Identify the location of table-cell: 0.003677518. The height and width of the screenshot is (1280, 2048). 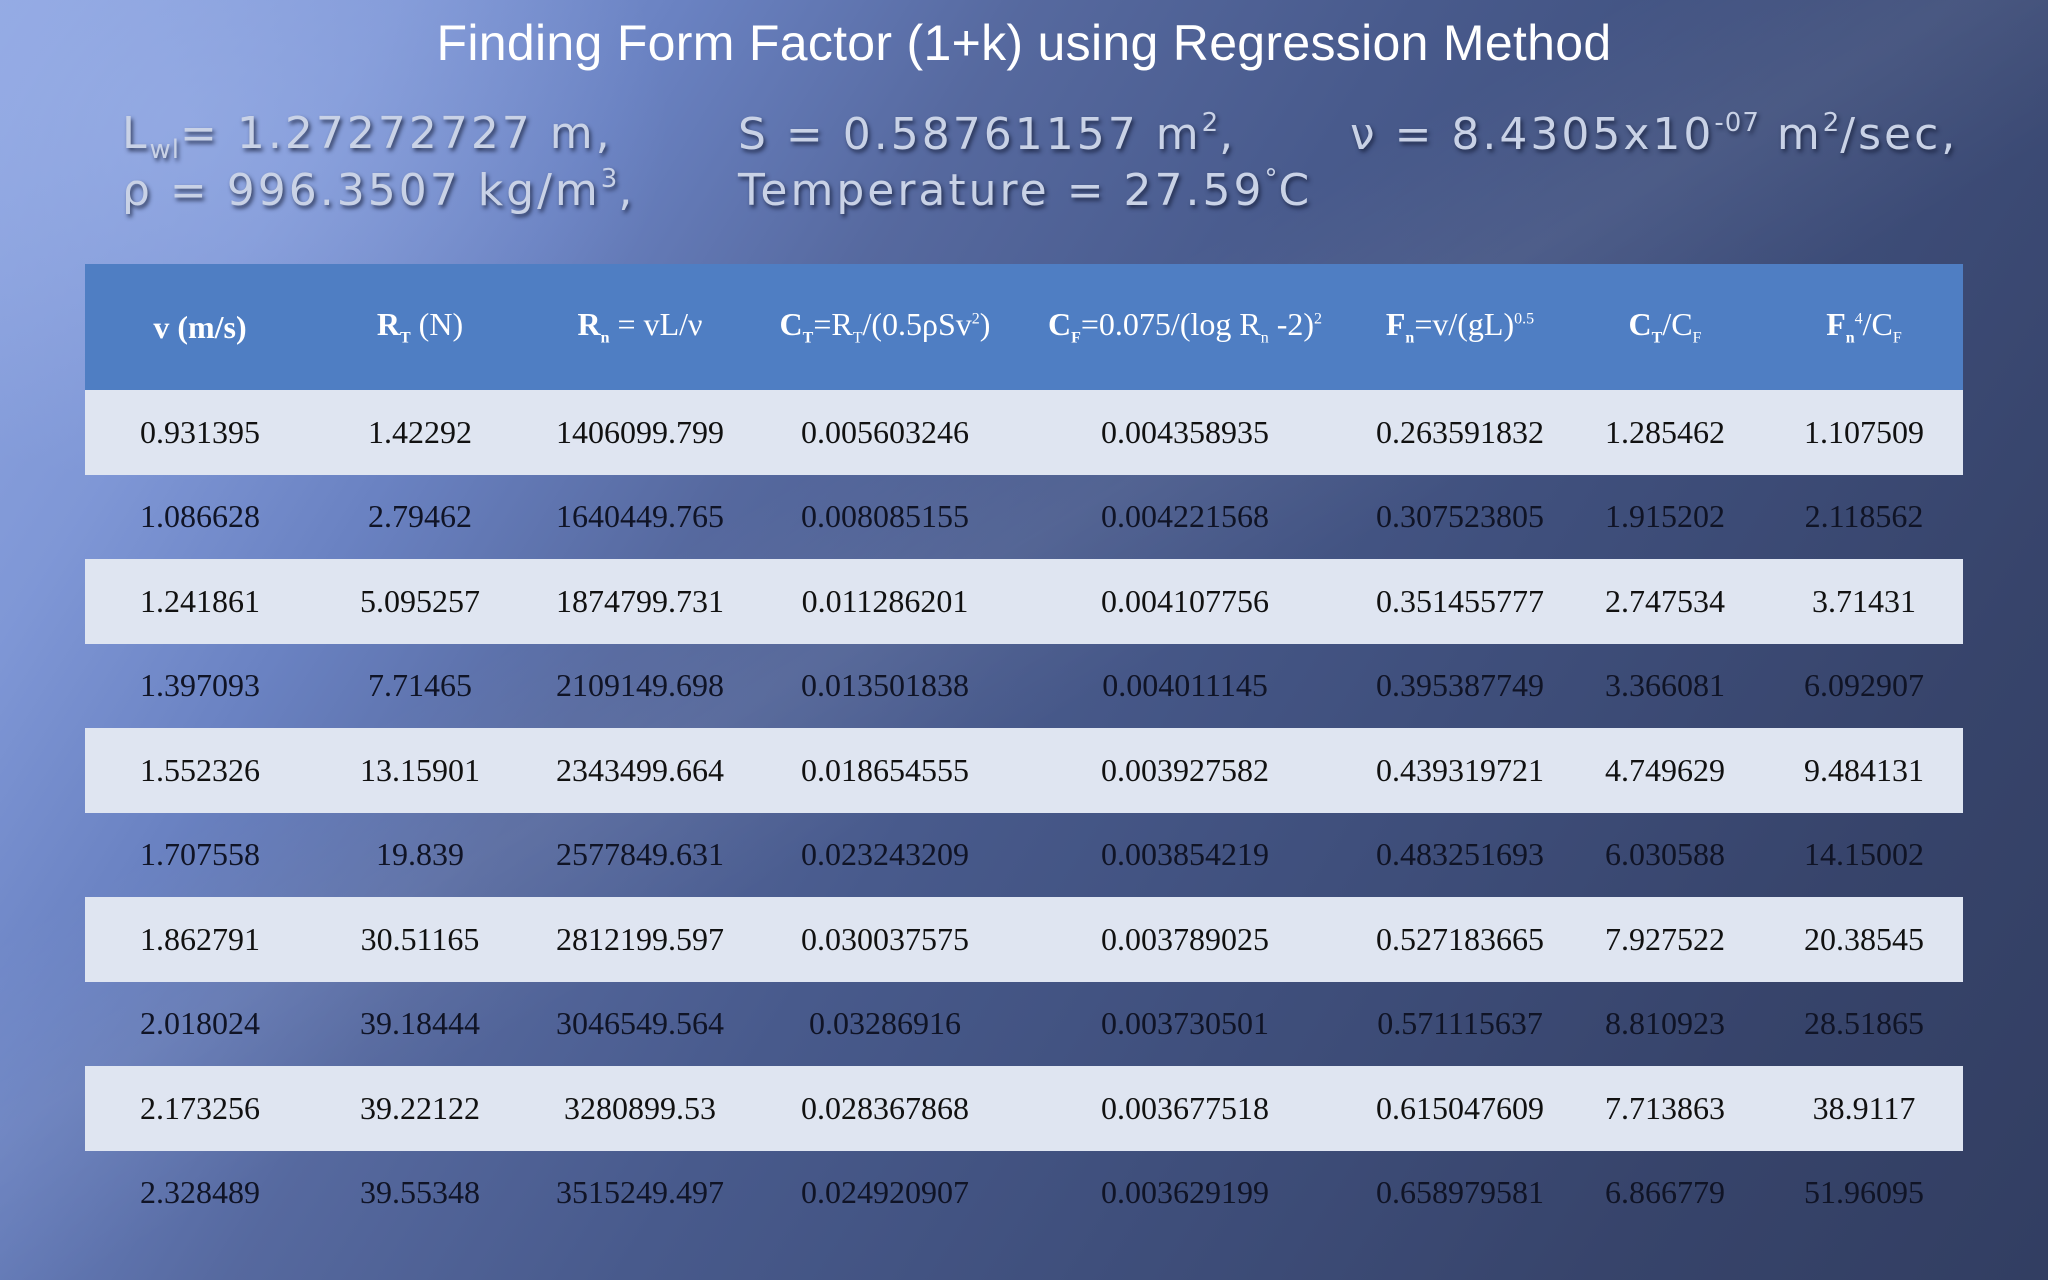
(1185, 1108).